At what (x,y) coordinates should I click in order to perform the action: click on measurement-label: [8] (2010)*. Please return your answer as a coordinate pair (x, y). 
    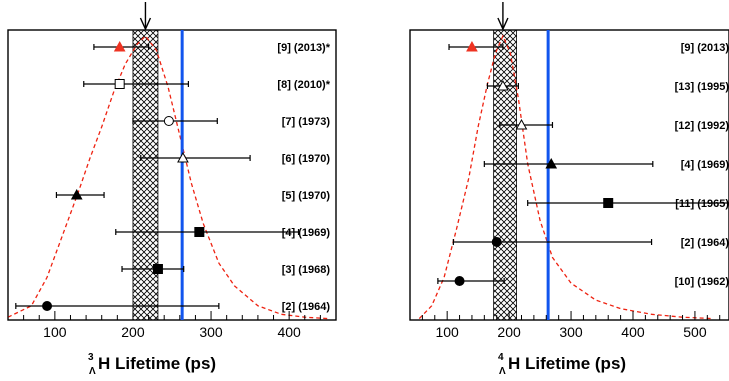
    Looking at the image, I should click on (303, 85).